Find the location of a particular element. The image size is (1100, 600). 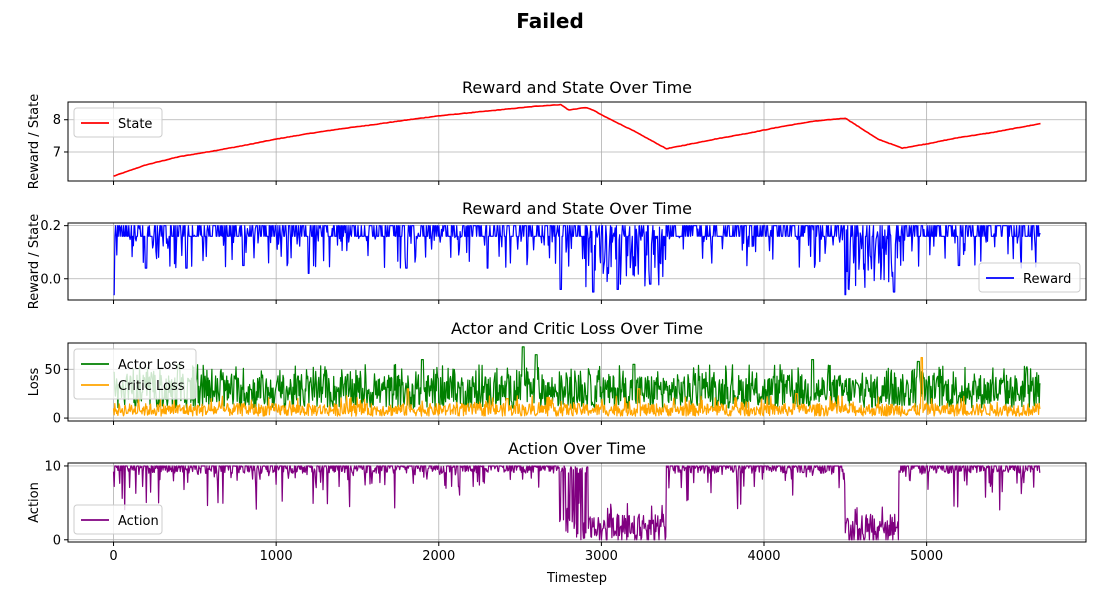

legend: Actor Loss Critic Loss is located at coordinates (135, 374).